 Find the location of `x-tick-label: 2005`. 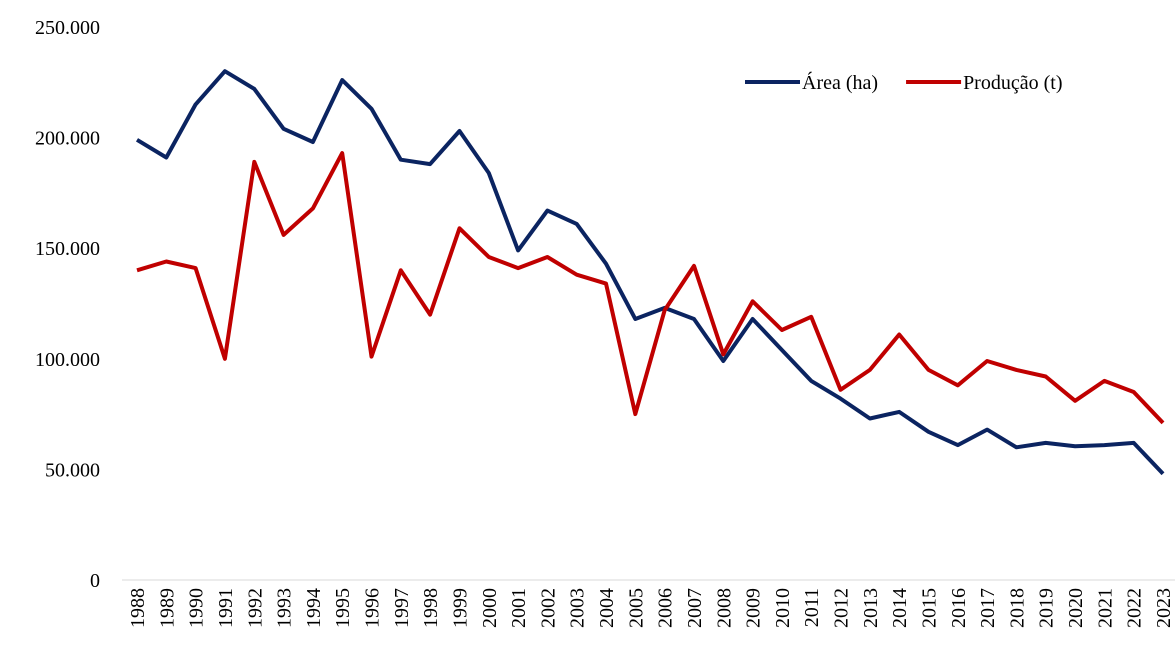

x-tick-label: 2005 is located at coordinates (636, 608).